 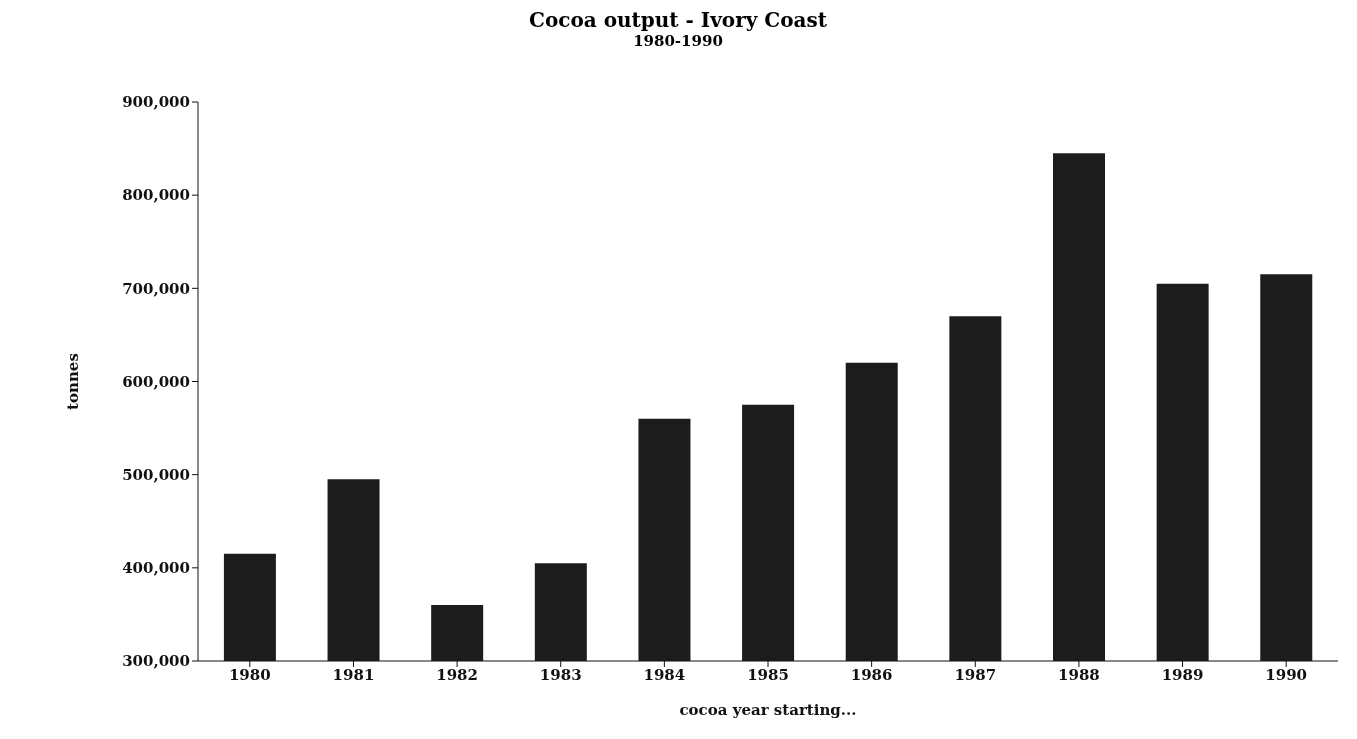 What do you see at coordinates (678, 20) in the screenshot?
I see `chart-title: Cocoa output - Ivory Coast` at bounding box center [678, 20].